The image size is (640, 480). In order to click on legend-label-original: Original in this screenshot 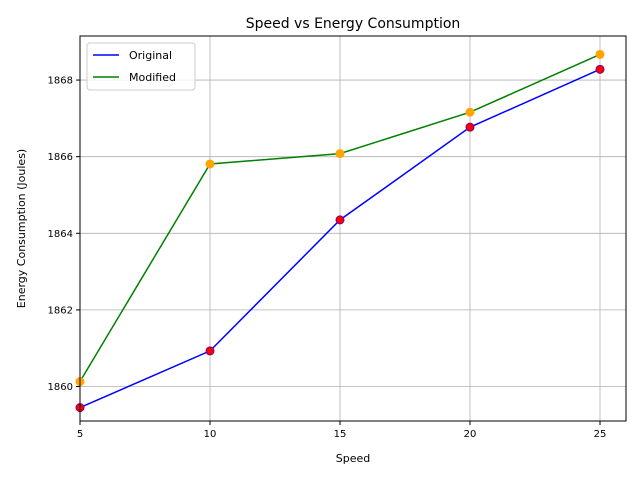, I will do `click(150, 55)`.